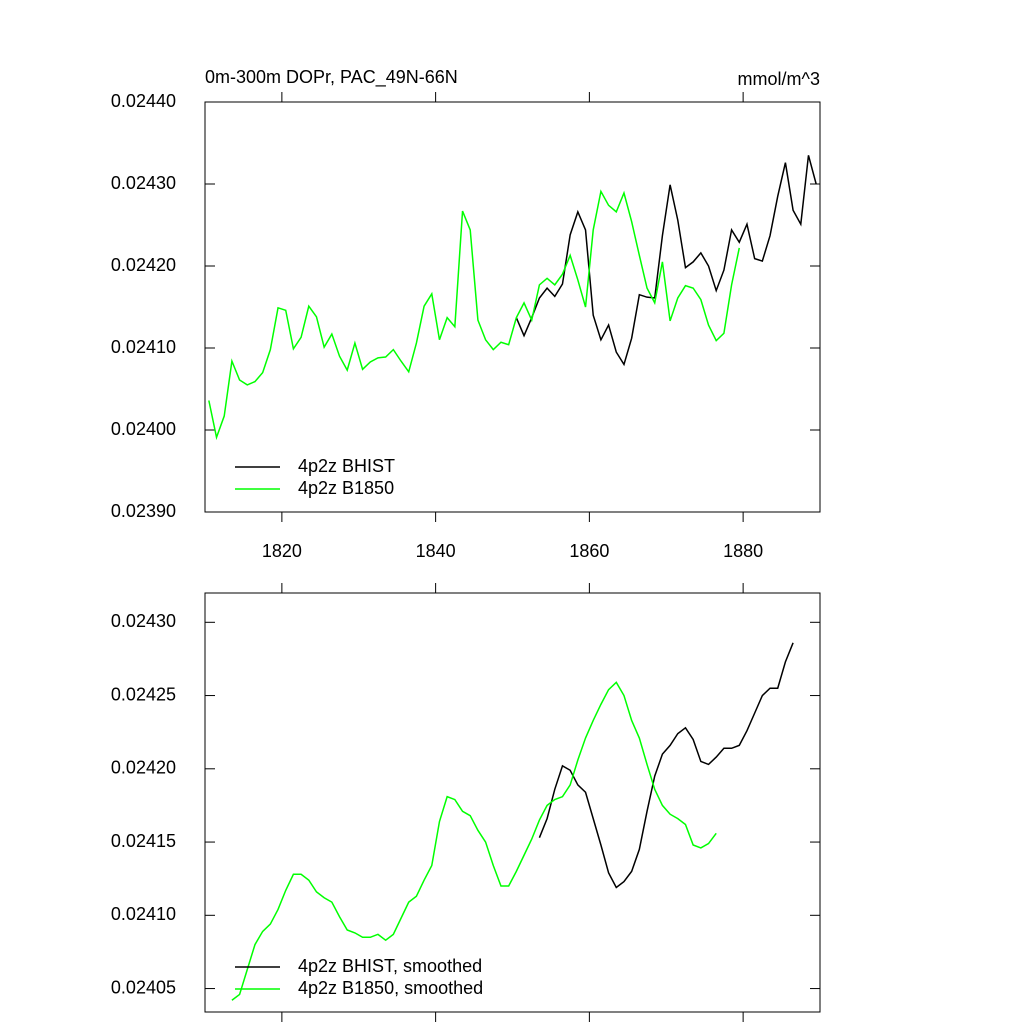 Image resolution: width=1024 pixels, height=1024 pixels. Describe the element at coordinates (143, 694) in the screenshot. I see `y-tick-label: 0.02425` at that location.